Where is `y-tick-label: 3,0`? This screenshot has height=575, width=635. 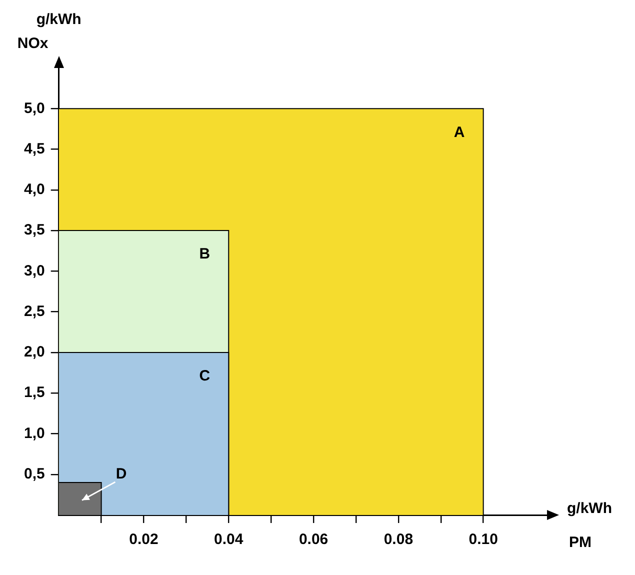 y-tick-label: 3,0 is located at coordinates (34, 271).